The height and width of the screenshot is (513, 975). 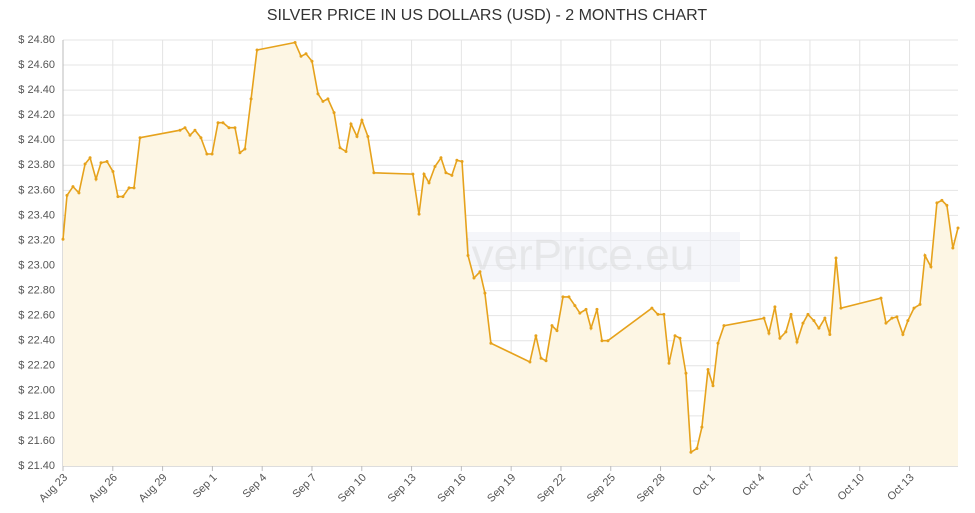 I want to click on x-tick-label: Oct 10, so click(x=851, y=487).